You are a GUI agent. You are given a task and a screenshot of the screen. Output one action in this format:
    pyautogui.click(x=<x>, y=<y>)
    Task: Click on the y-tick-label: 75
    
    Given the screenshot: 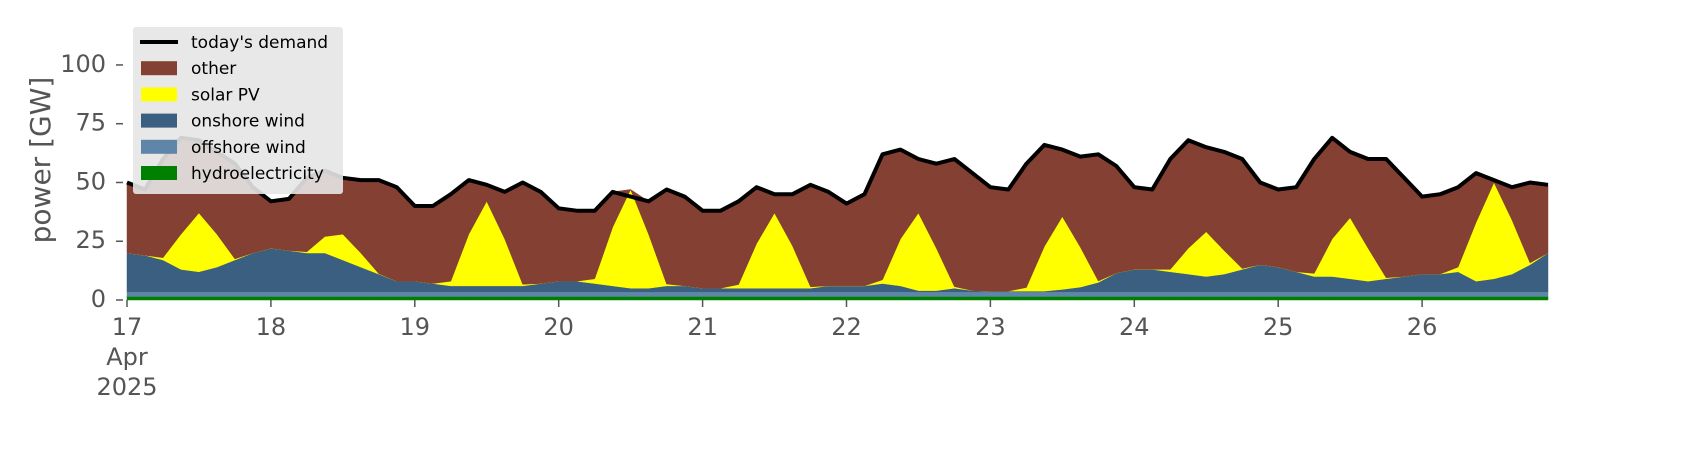 What is the action you would take?
    pyautogui.click(x=90, y=123)
    